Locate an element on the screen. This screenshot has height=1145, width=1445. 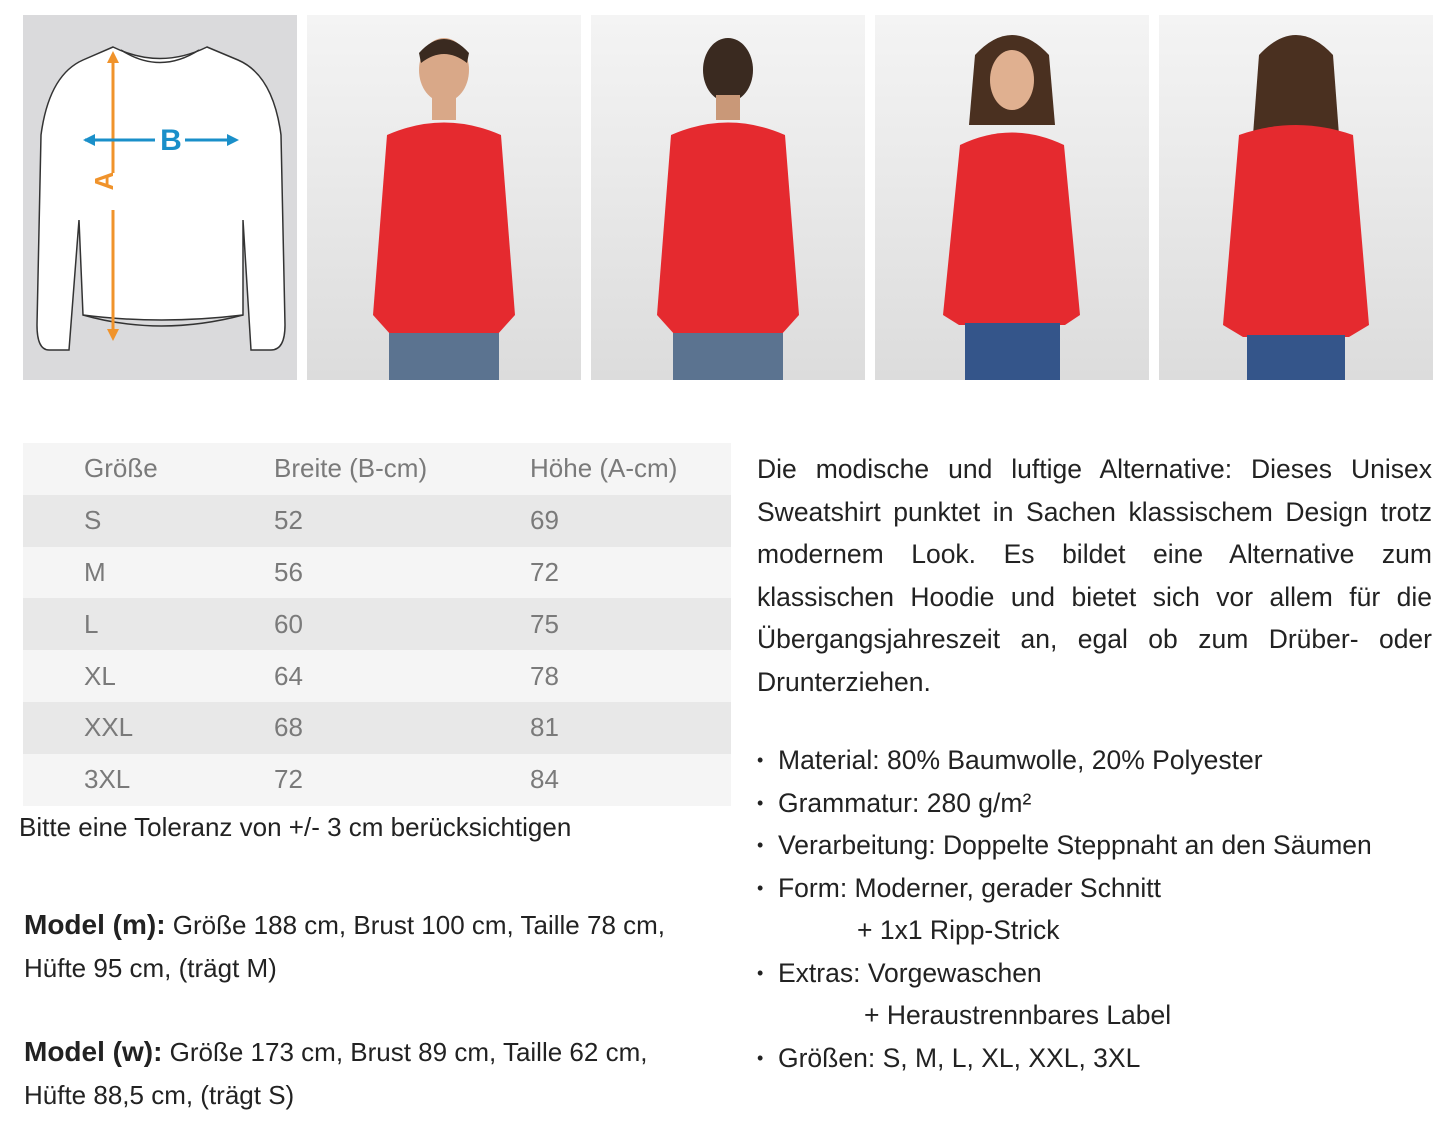
label-a: A is located at coordinates (104, 180).